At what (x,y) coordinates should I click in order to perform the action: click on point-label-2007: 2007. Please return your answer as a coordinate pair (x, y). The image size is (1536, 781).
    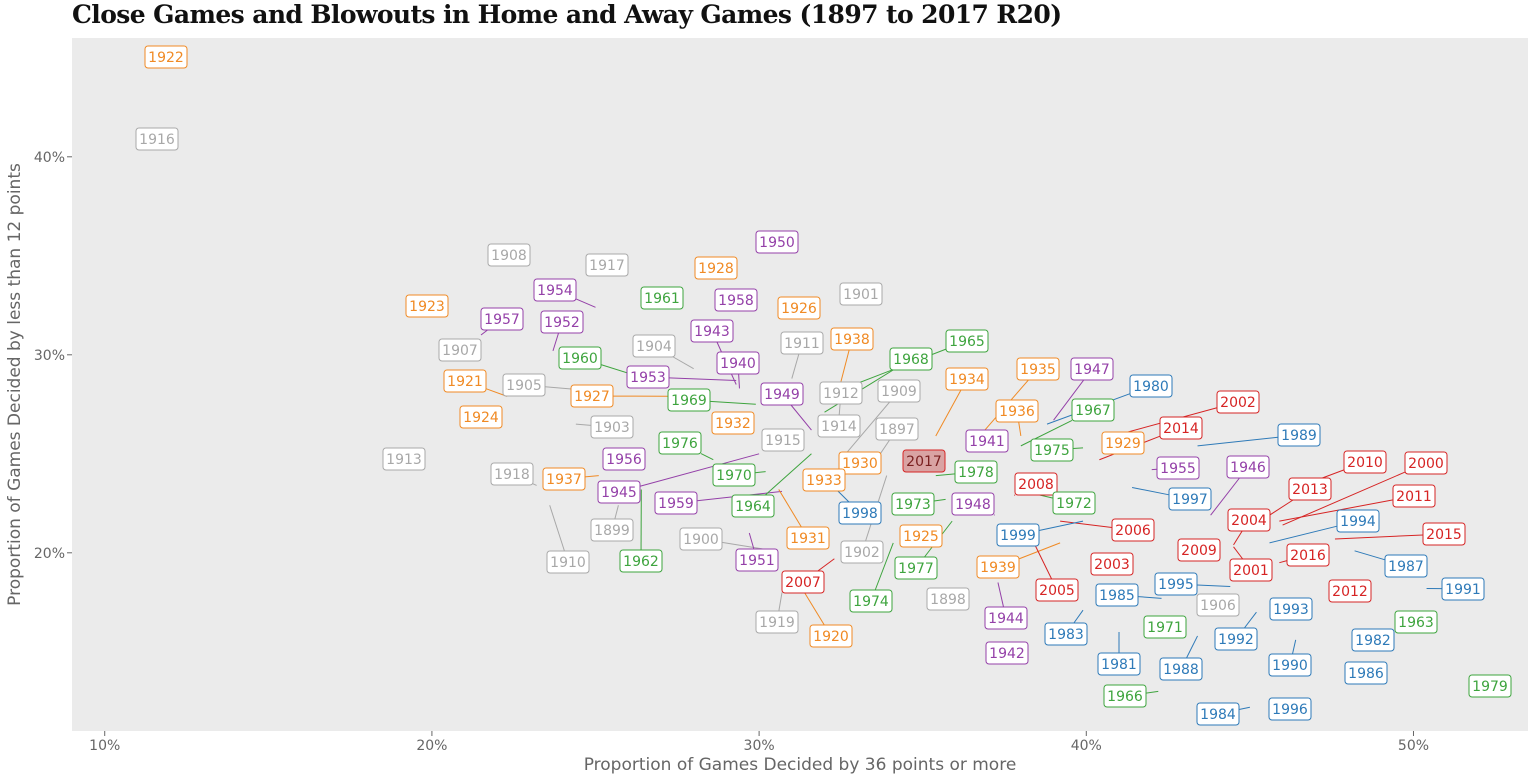
    Looking at the image, I should click on (803, 582).